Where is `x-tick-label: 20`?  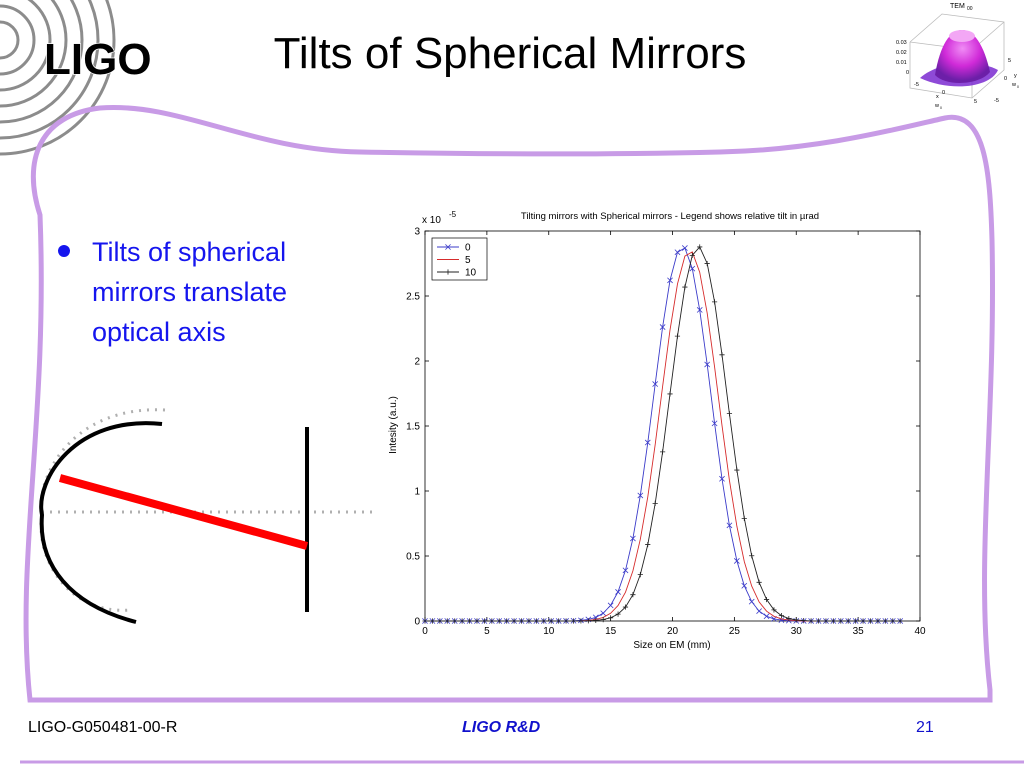
x-tick-label: 20 is located at coordinates (673, 631).